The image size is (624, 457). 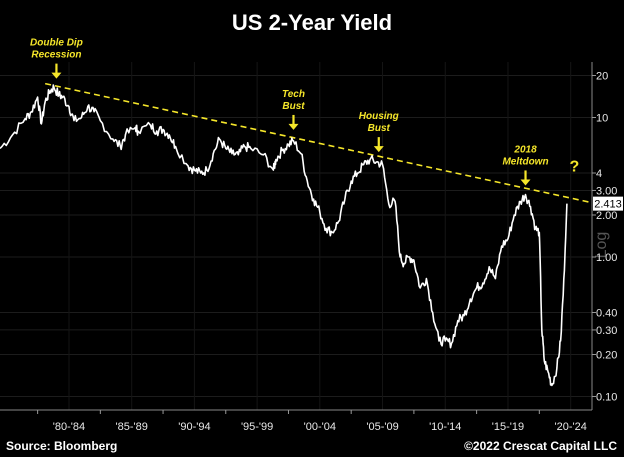 I want to click on y-tick-label: 2.00, so click(x=606, y=216).